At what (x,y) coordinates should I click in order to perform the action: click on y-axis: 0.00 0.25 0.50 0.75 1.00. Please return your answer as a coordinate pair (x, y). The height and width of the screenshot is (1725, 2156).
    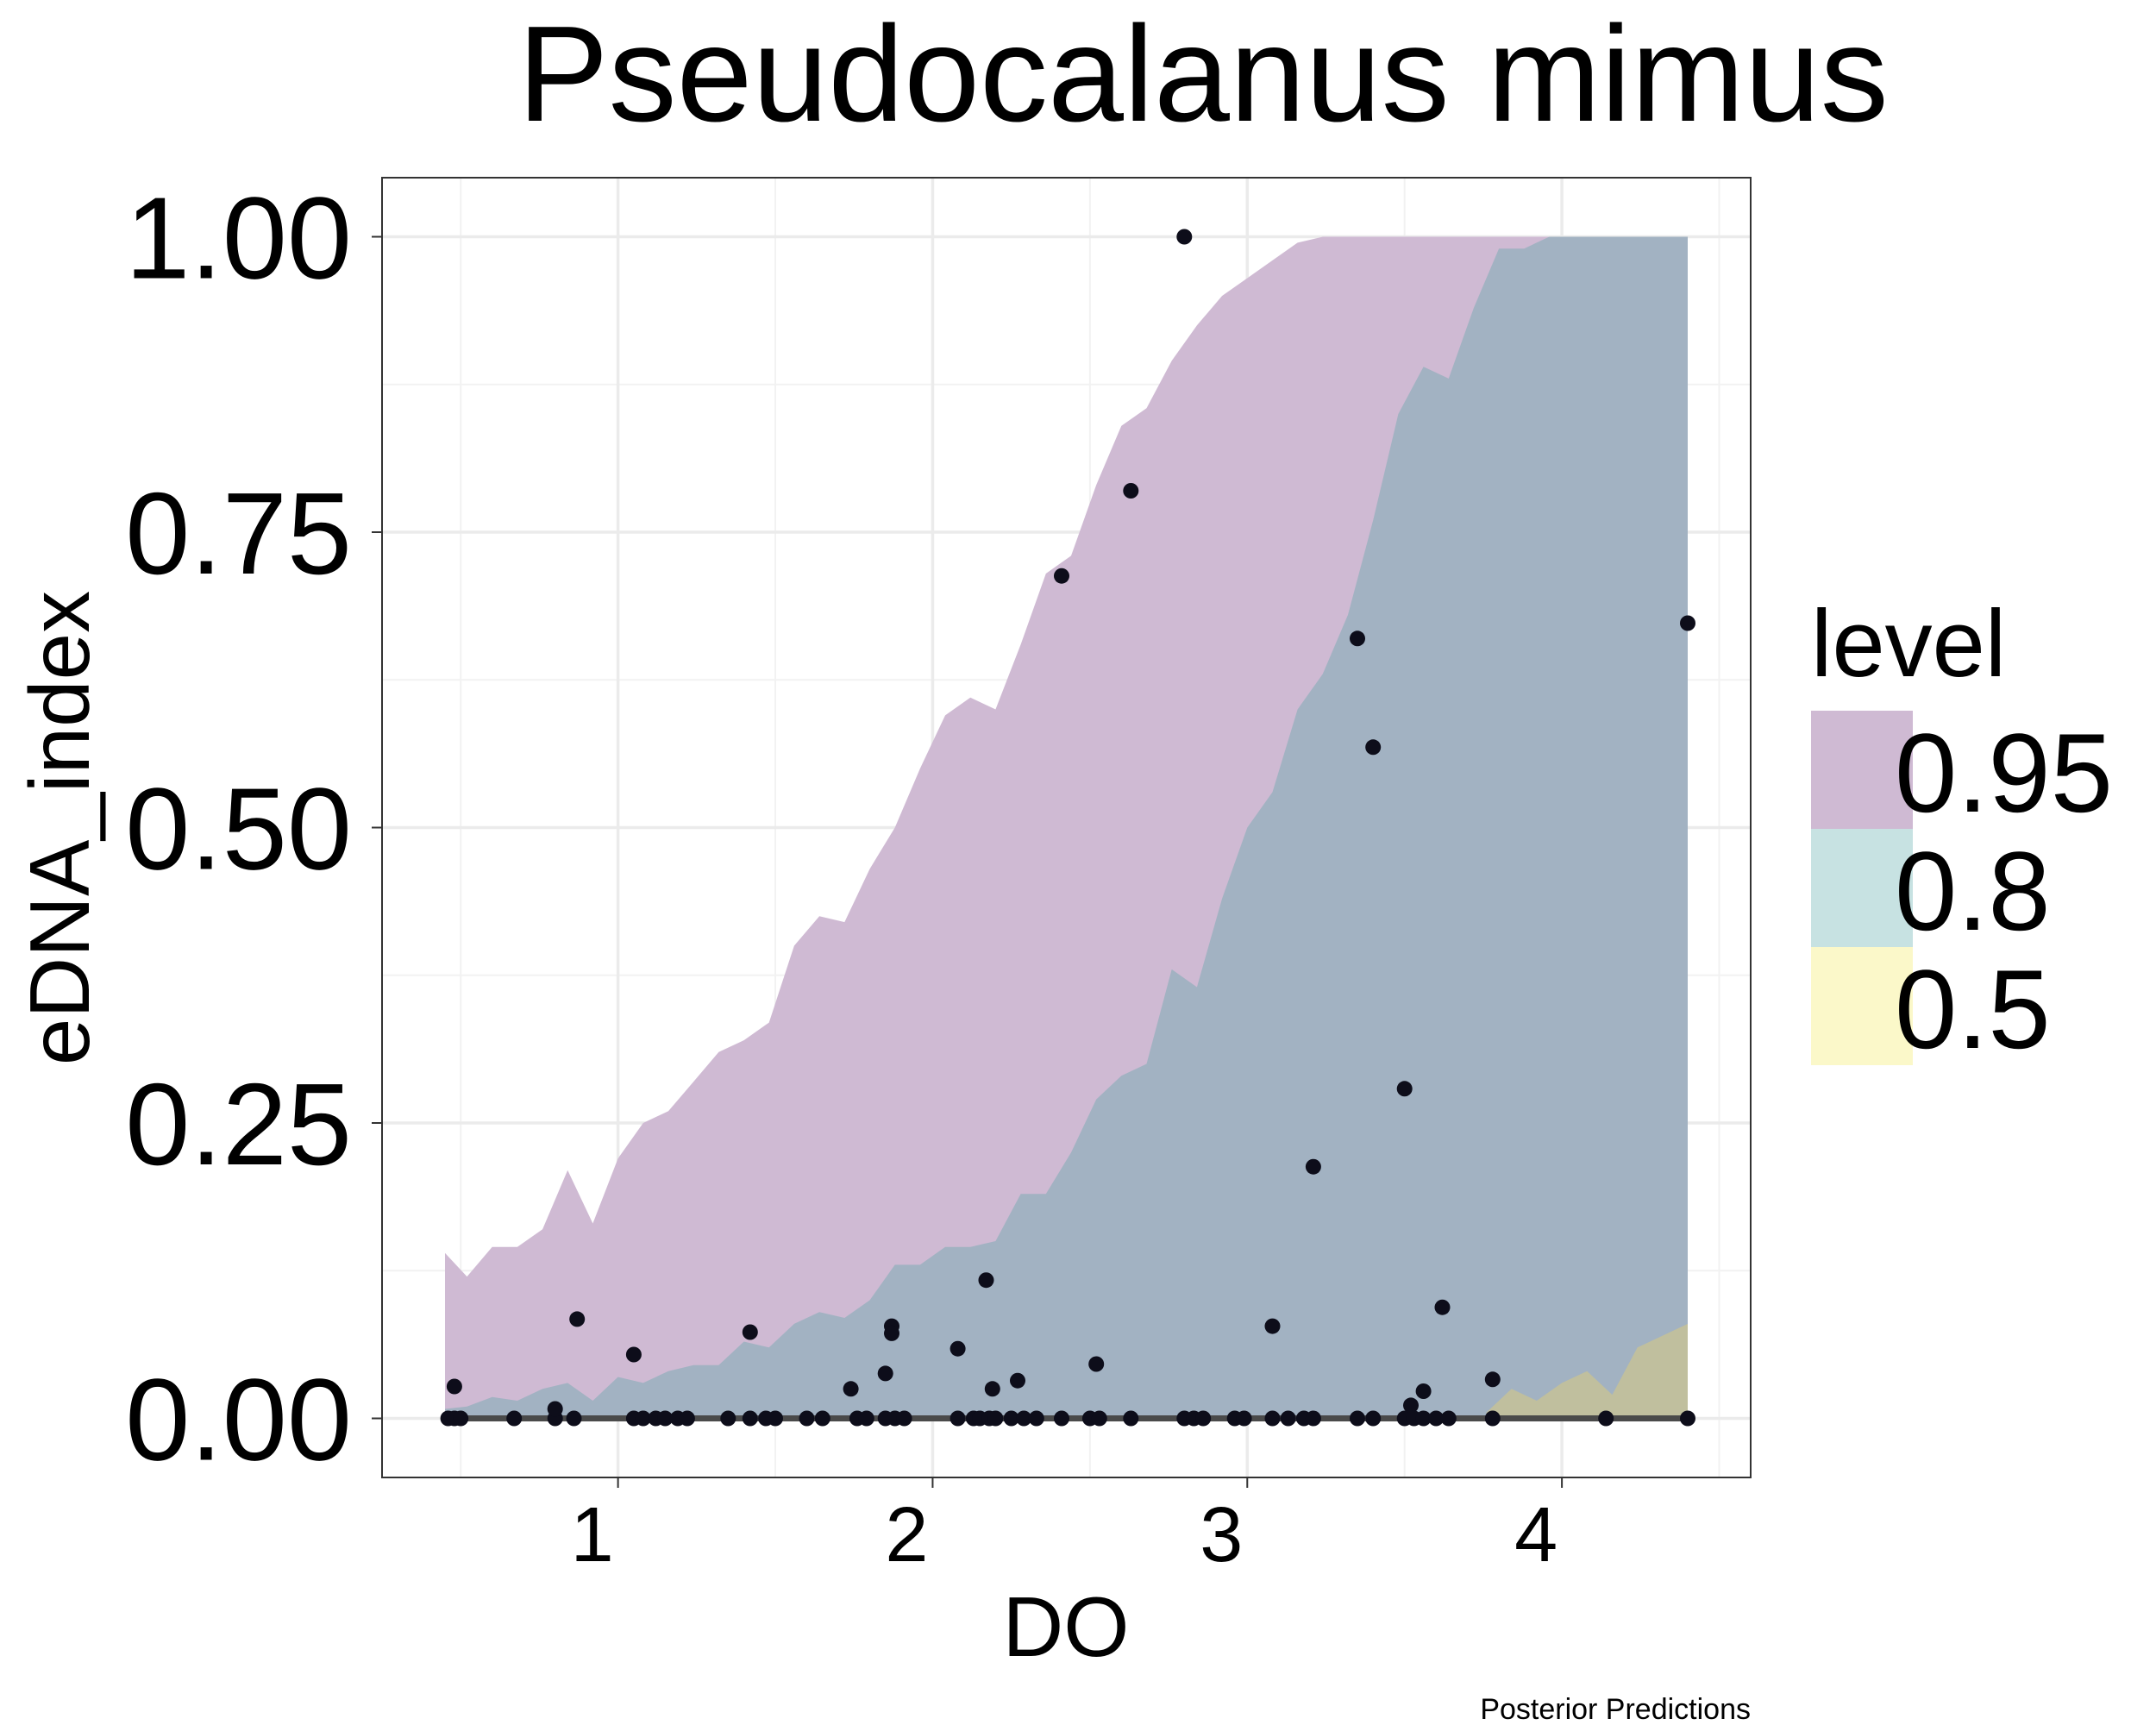
    Looking at the image, I should click on (254, 829).